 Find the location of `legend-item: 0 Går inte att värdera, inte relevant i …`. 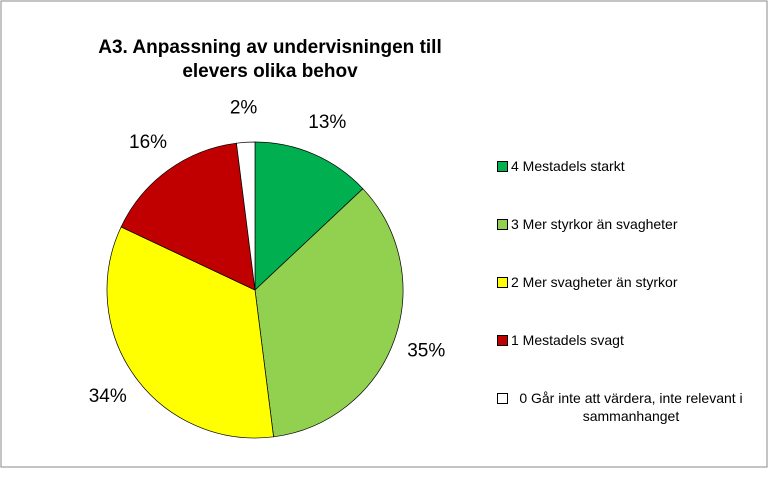

legend-item: 0 Går inte att värdera, inte relevant i … is located at coordinates (627, 407).